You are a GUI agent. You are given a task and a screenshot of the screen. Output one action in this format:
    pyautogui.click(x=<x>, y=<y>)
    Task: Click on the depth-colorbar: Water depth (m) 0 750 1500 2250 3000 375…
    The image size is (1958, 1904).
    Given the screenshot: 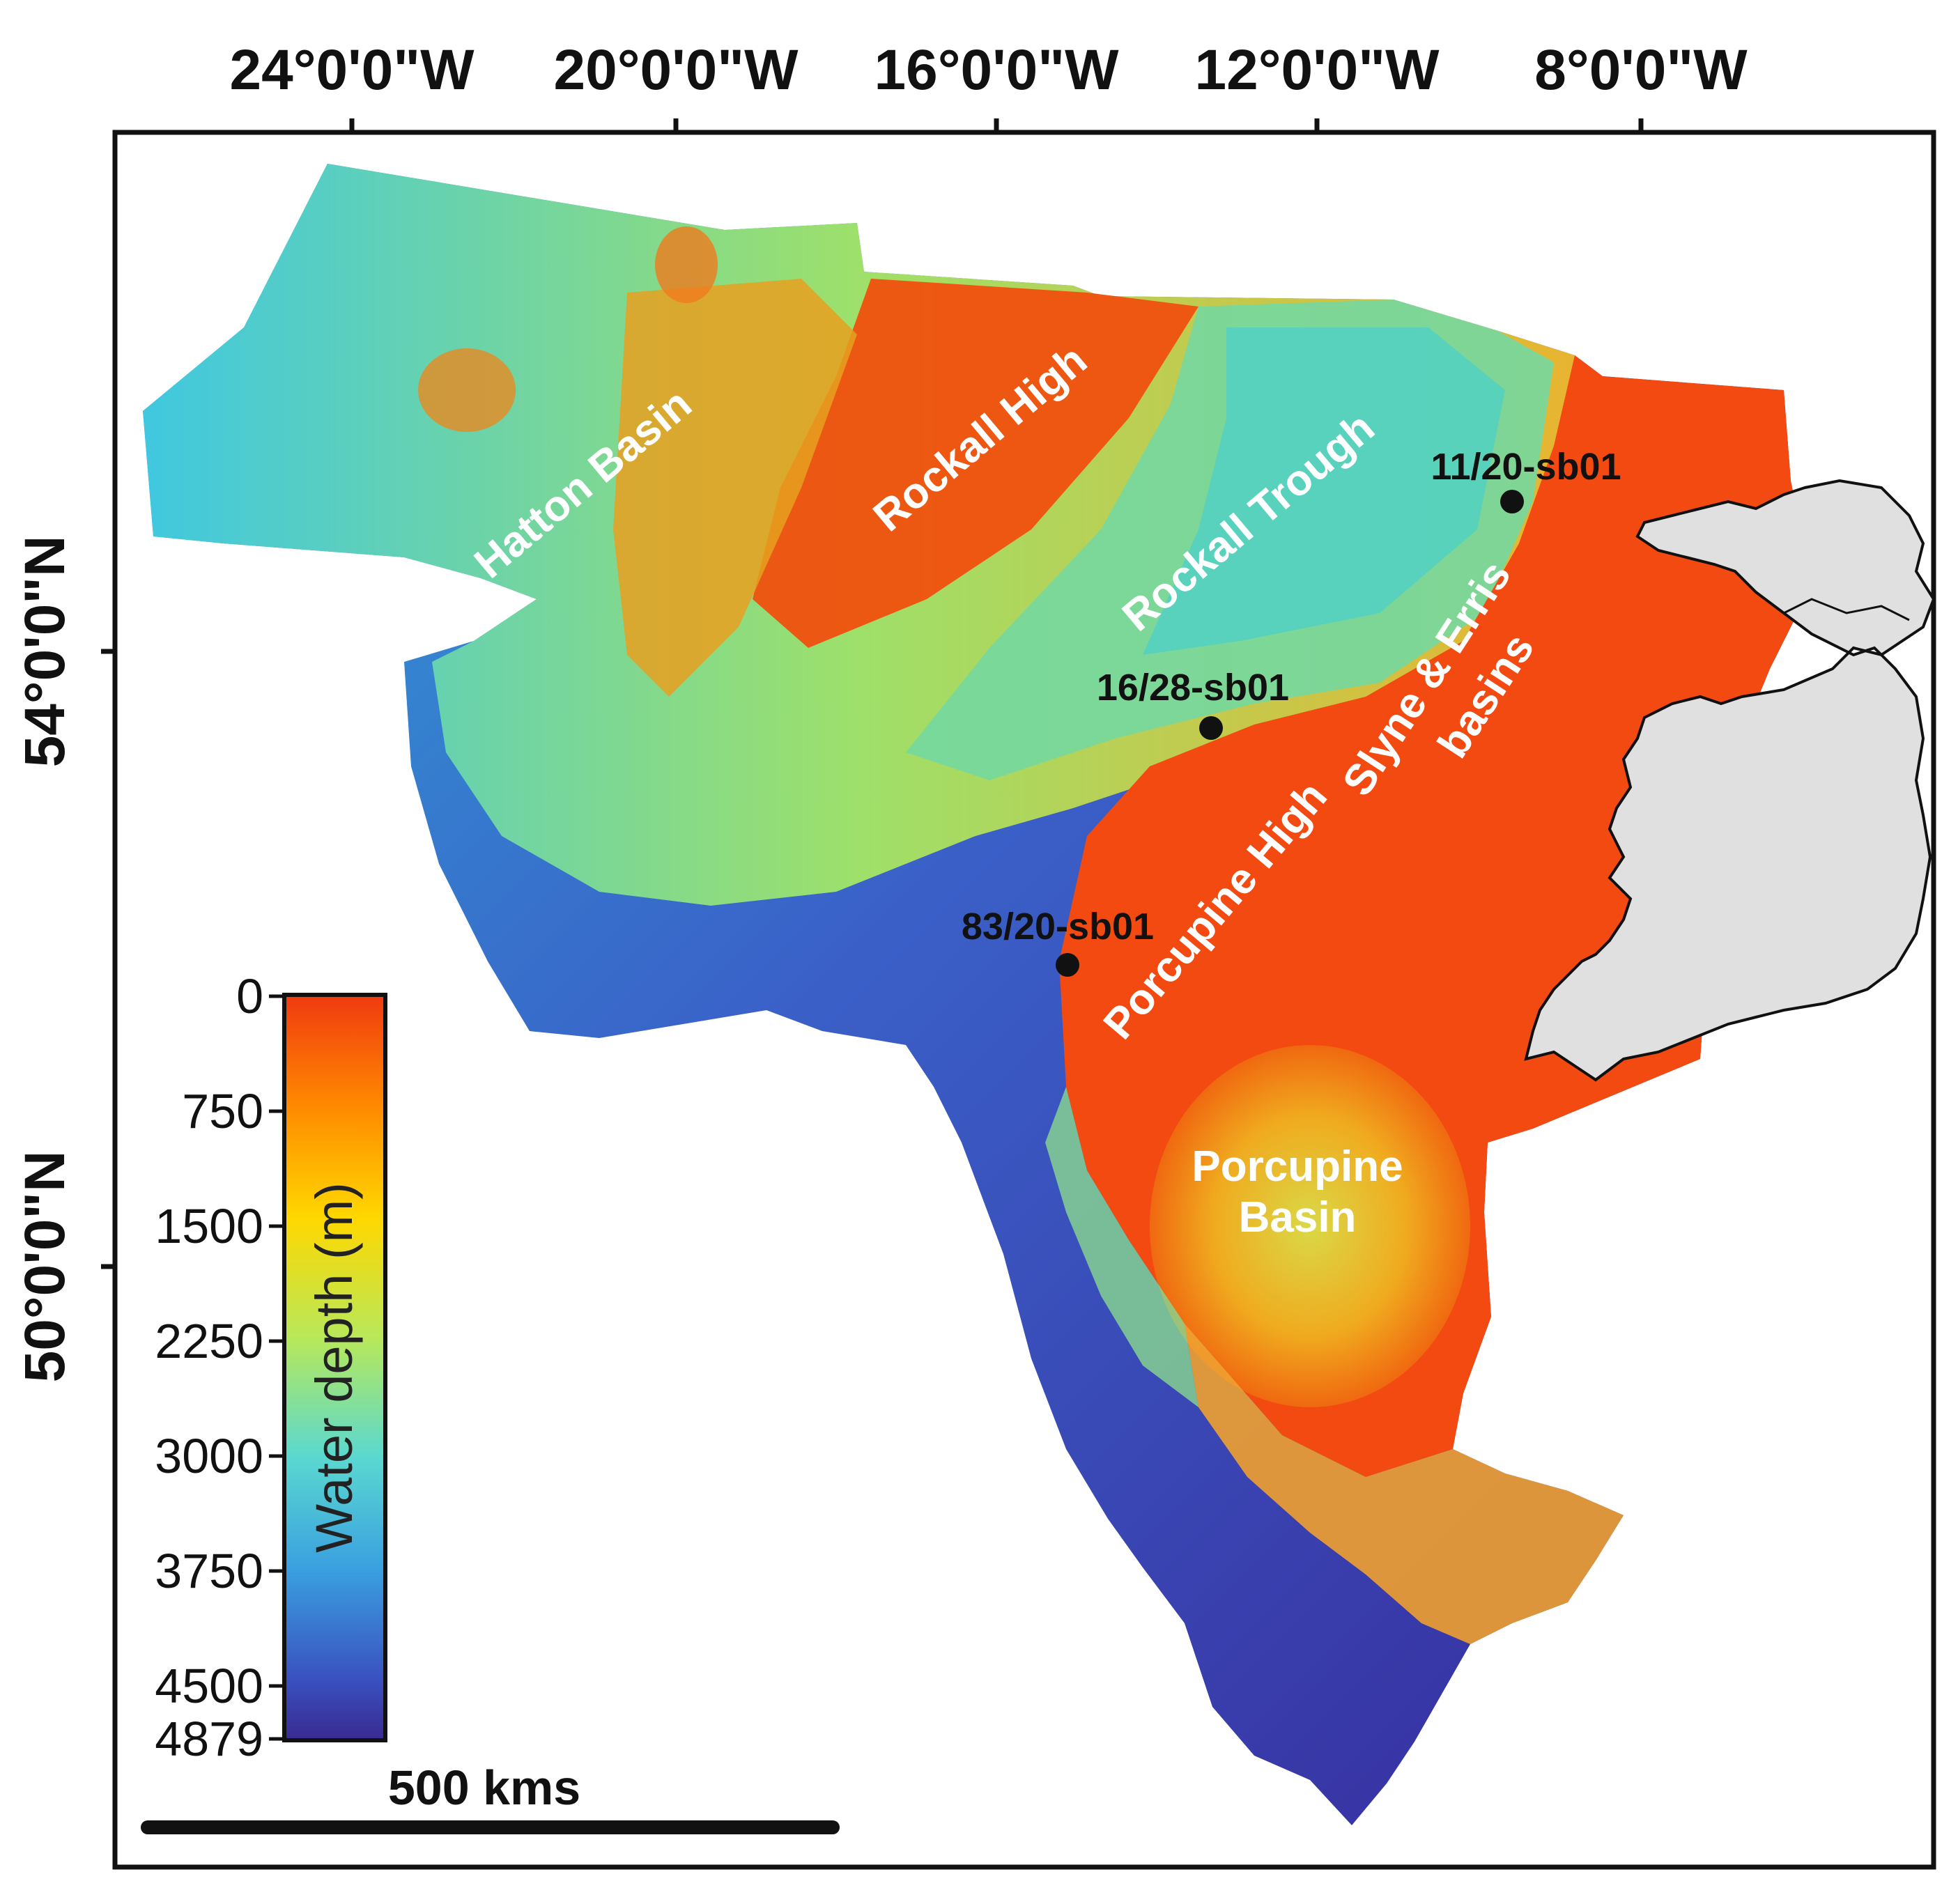 What is the action you would take?
    pyautogui.click(x=271, y=1367)
    